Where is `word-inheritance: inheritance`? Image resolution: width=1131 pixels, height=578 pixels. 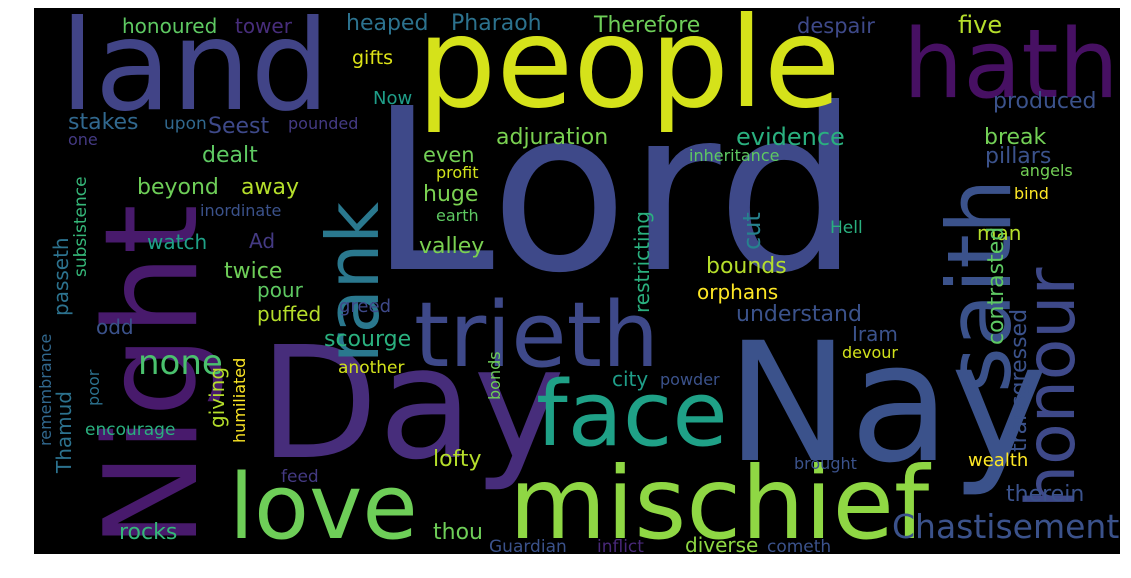 word-inheritance: inheritance is located at coordinates (734, 155).